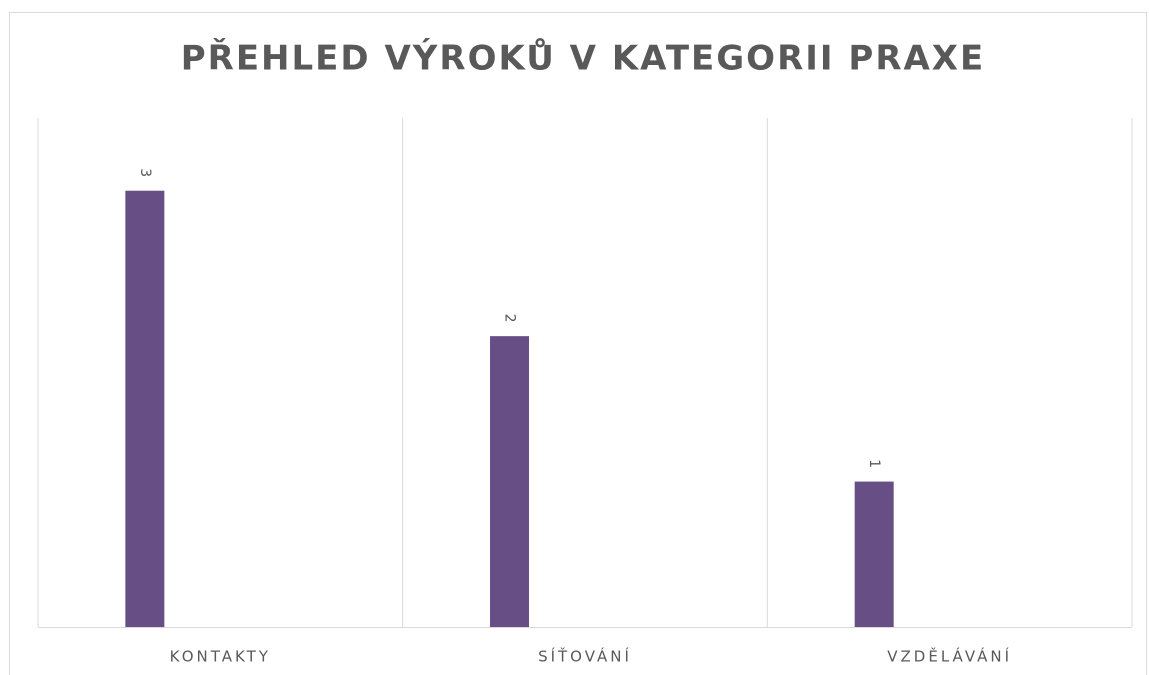 The width and height of the screenshot is (1149, 675). I want to click on x-tick-label: VZDĚLÁVÁNÍ, so click(949, 656).